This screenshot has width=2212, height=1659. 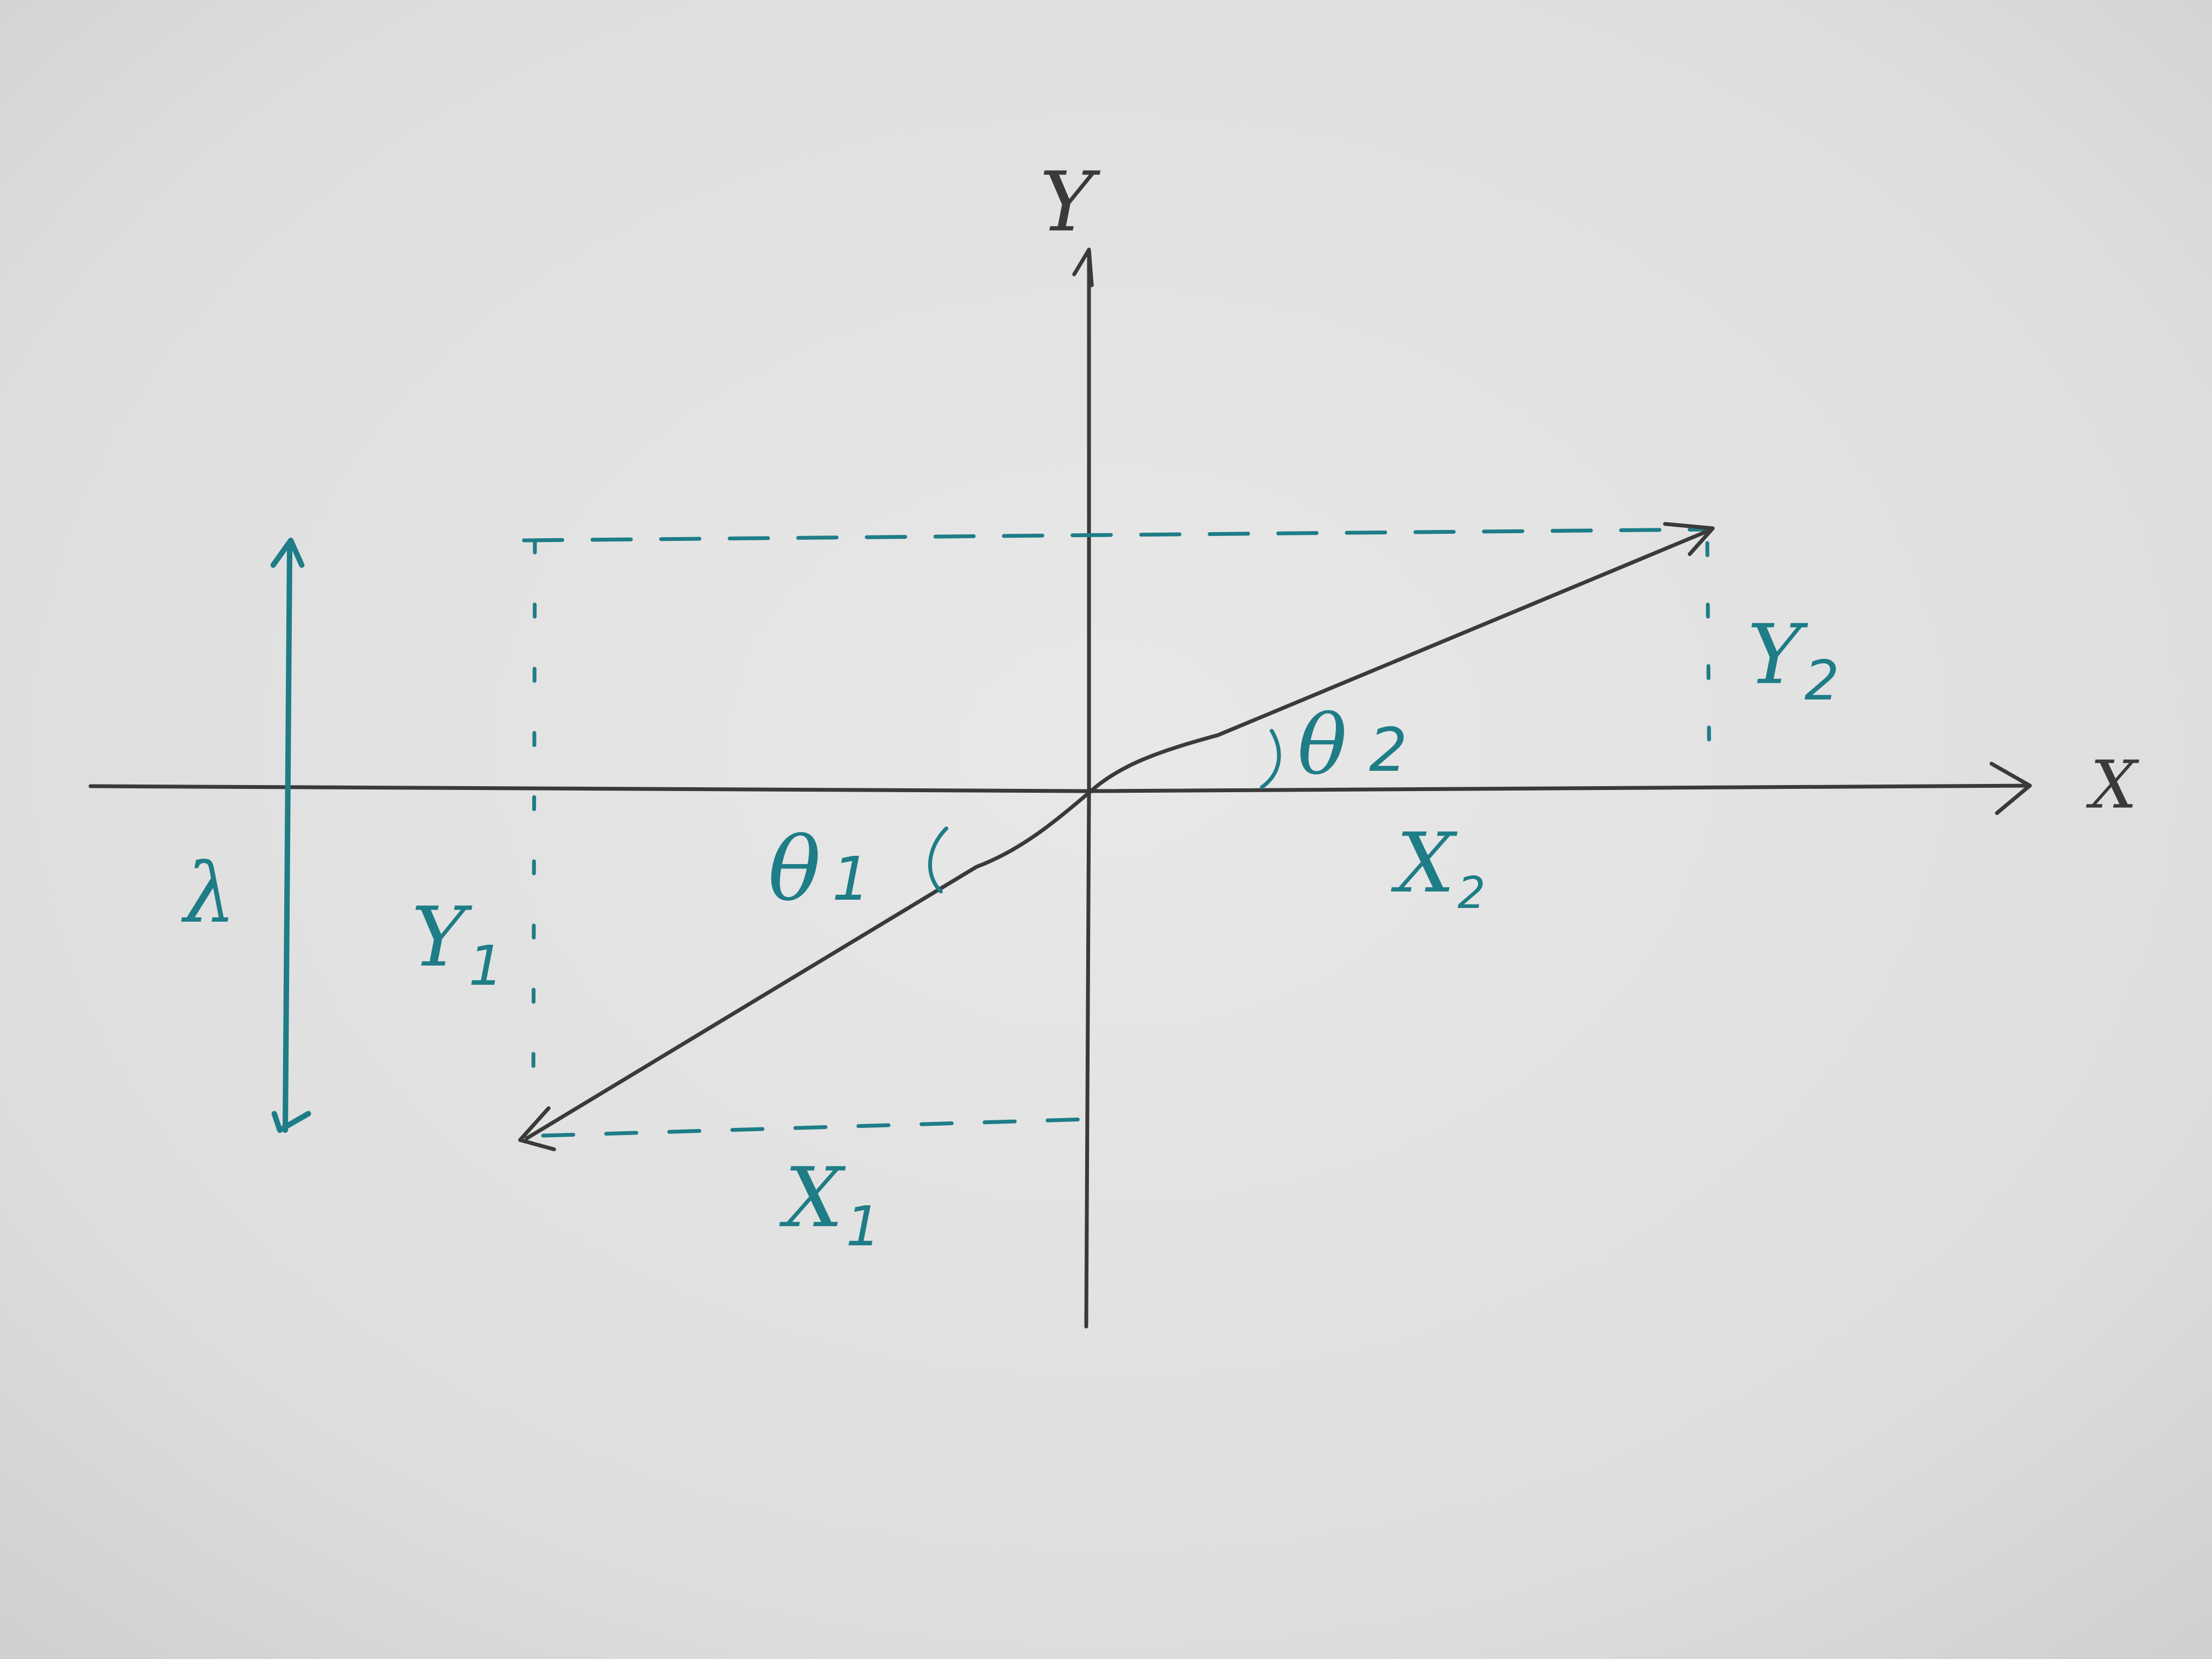 What do you see at coordinates (1070, 202) in the screenshot?
I see `y-axis-label: Y` at bounding box center [1070, 202].